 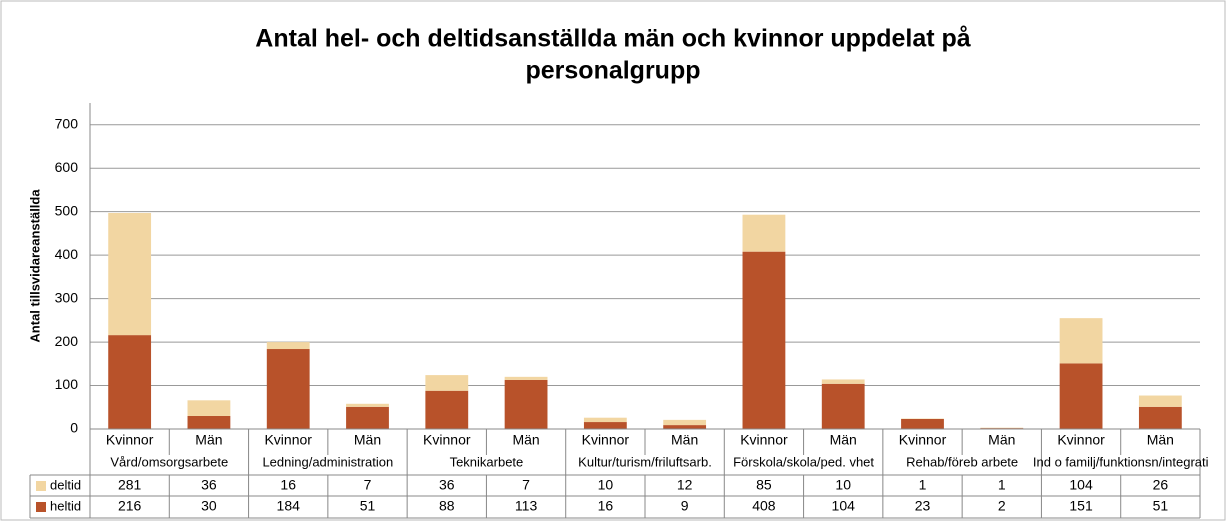 I want to click on group-label: Förskola/skola/ped. vhet, so click(x=803, y=461).